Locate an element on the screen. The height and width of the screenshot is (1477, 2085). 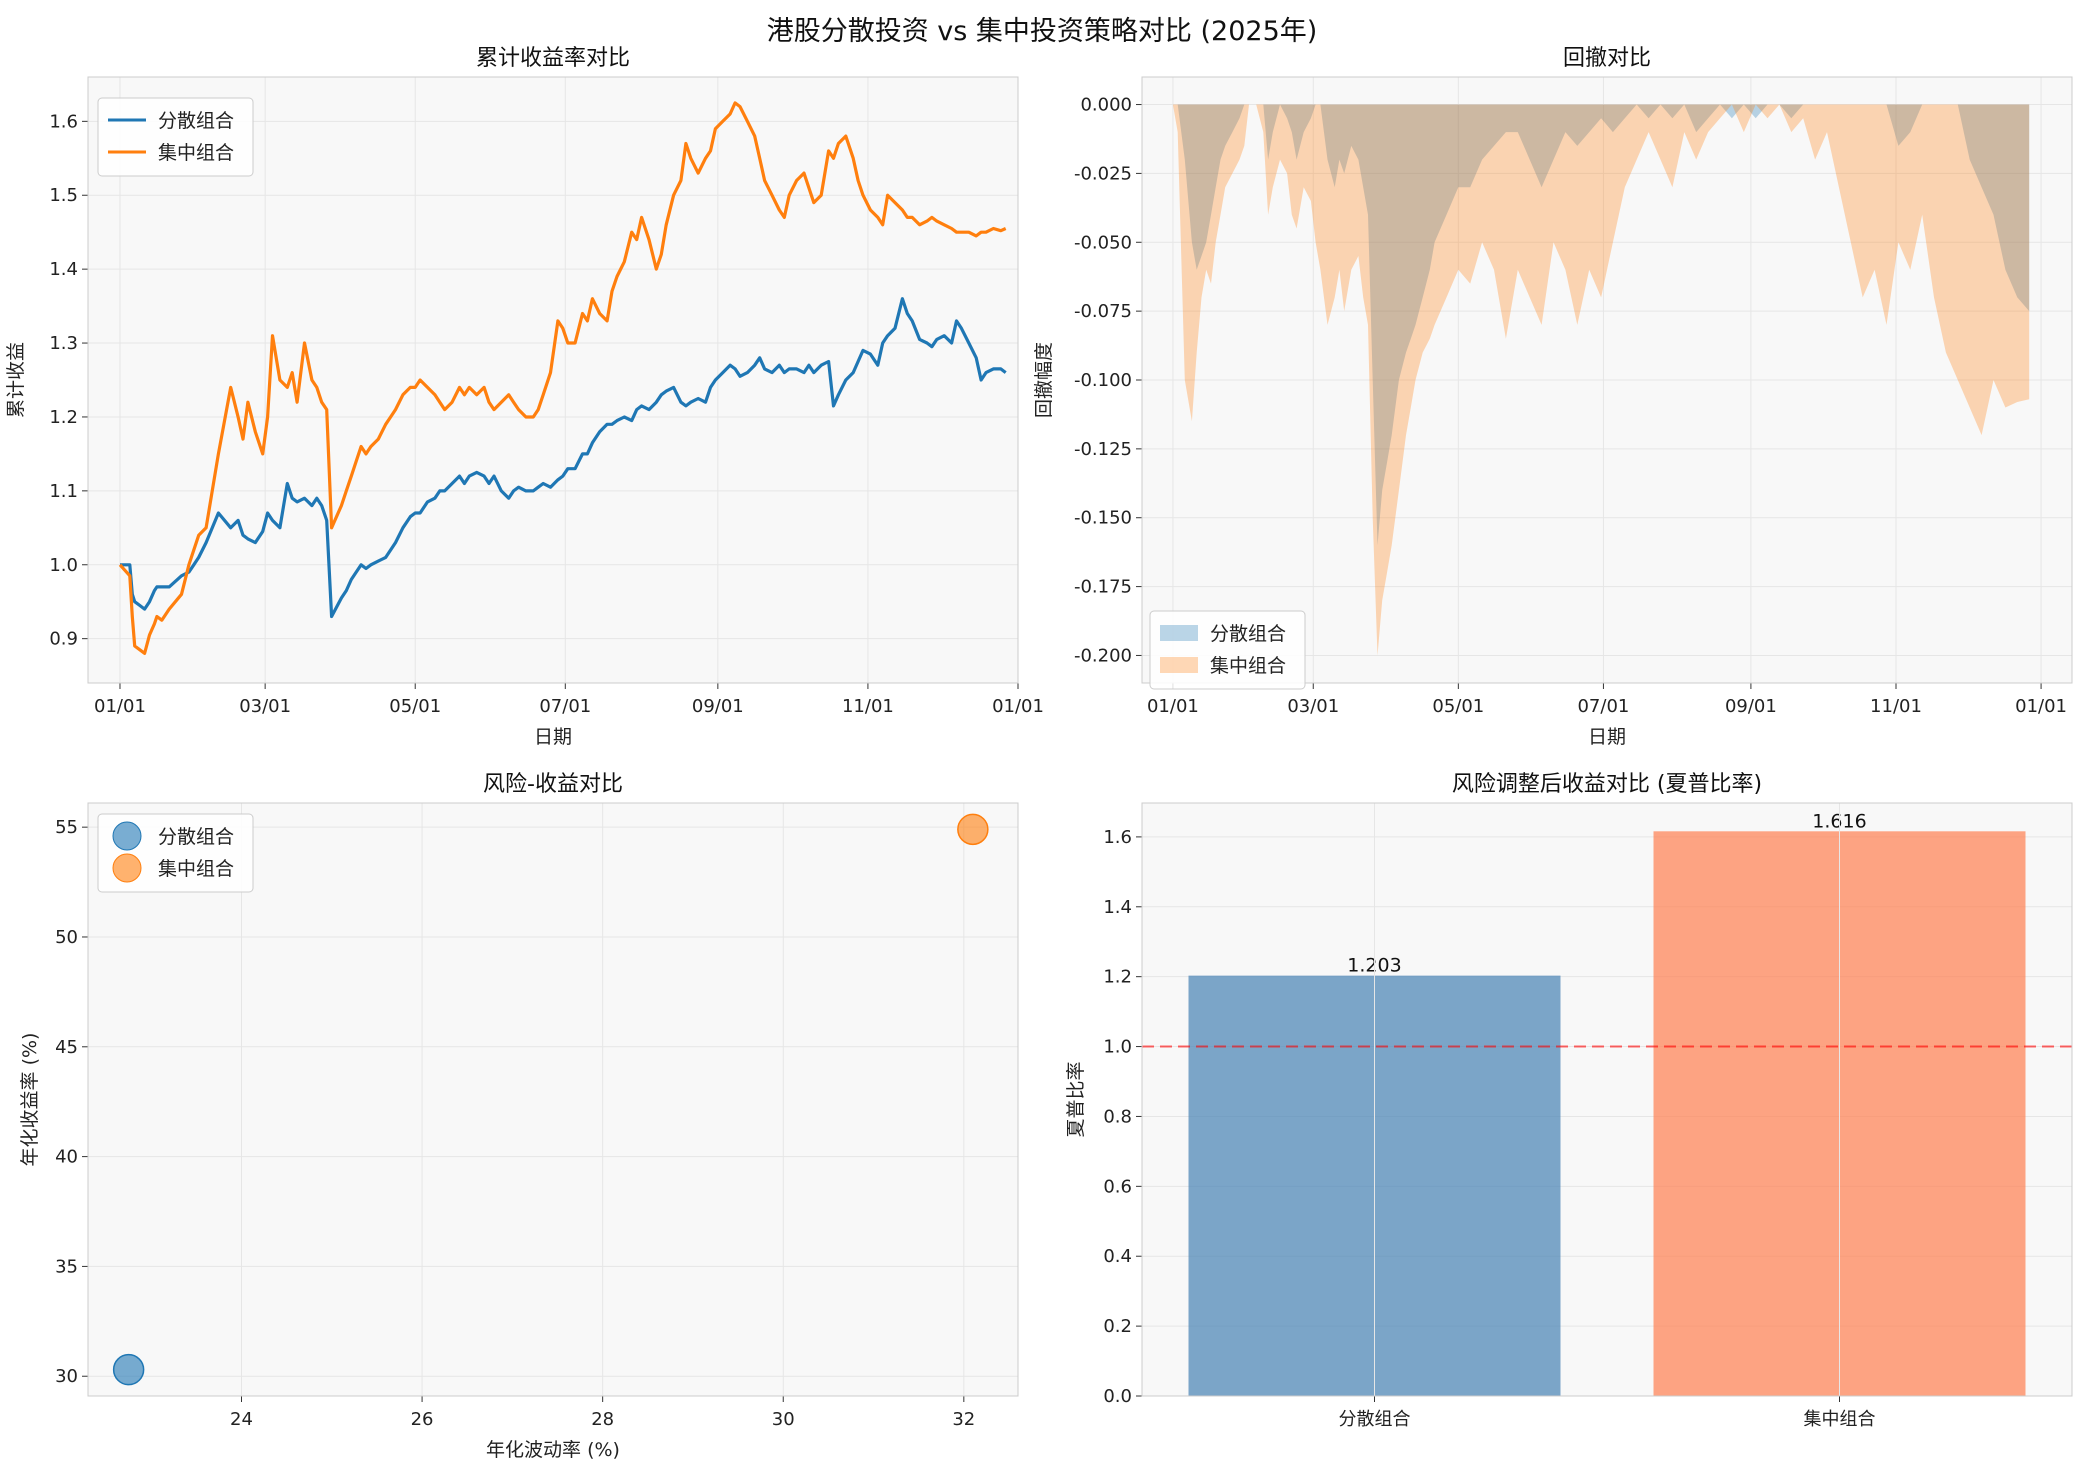
y-axis-label: 回撤幅度 is located at coordinates (1044, 380).